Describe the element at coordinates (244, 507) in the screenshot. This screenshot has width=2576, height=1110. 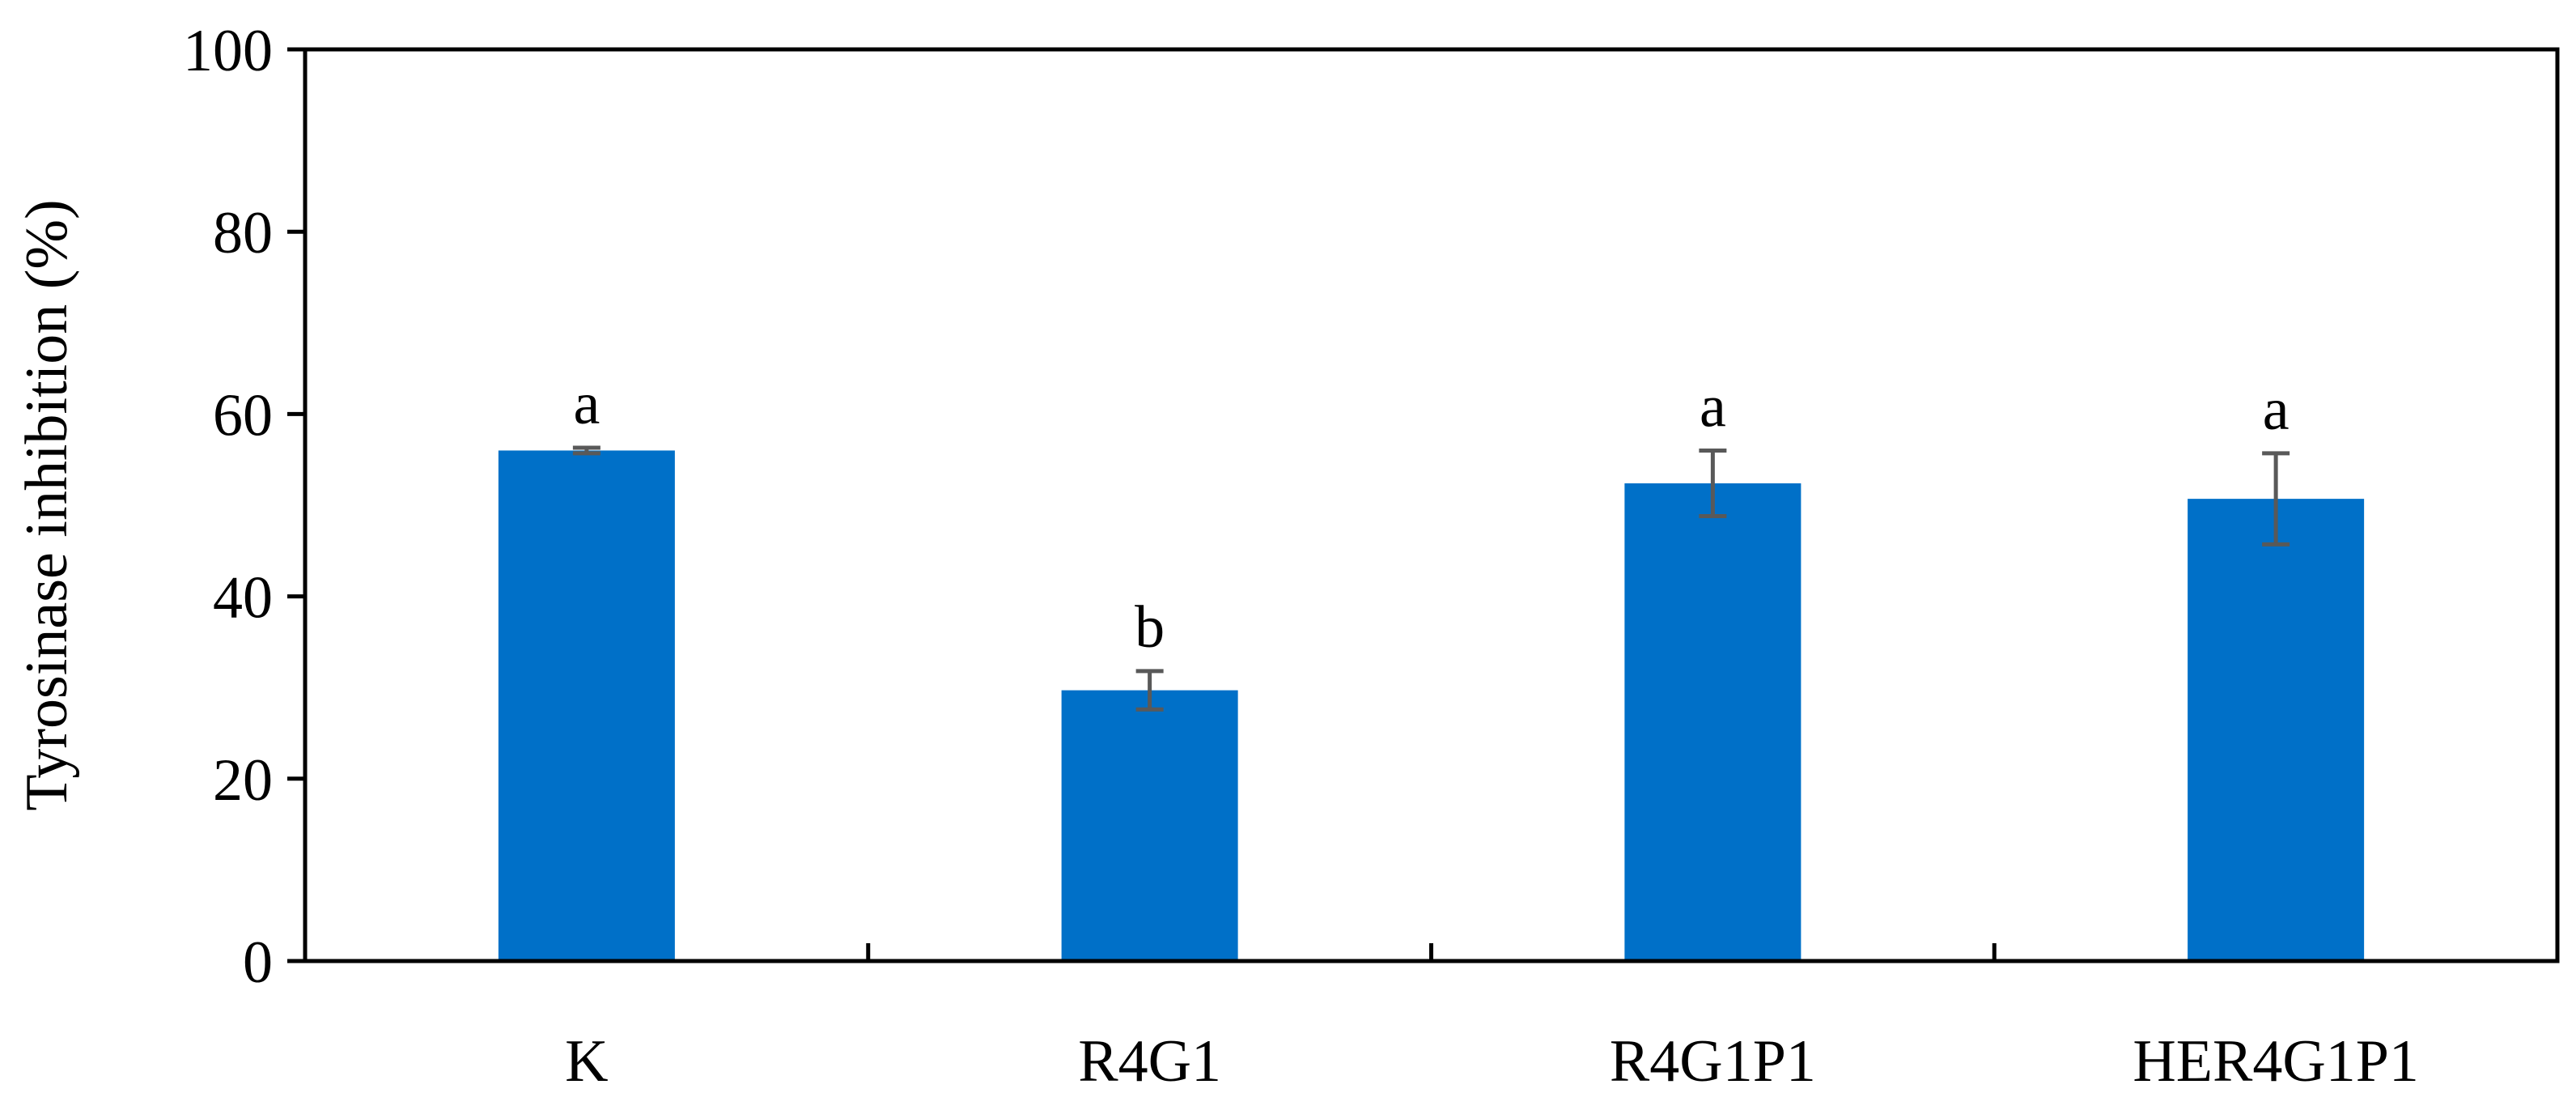
I see `y-axis-ticks: 0 20 40 60 80 100` at that location.